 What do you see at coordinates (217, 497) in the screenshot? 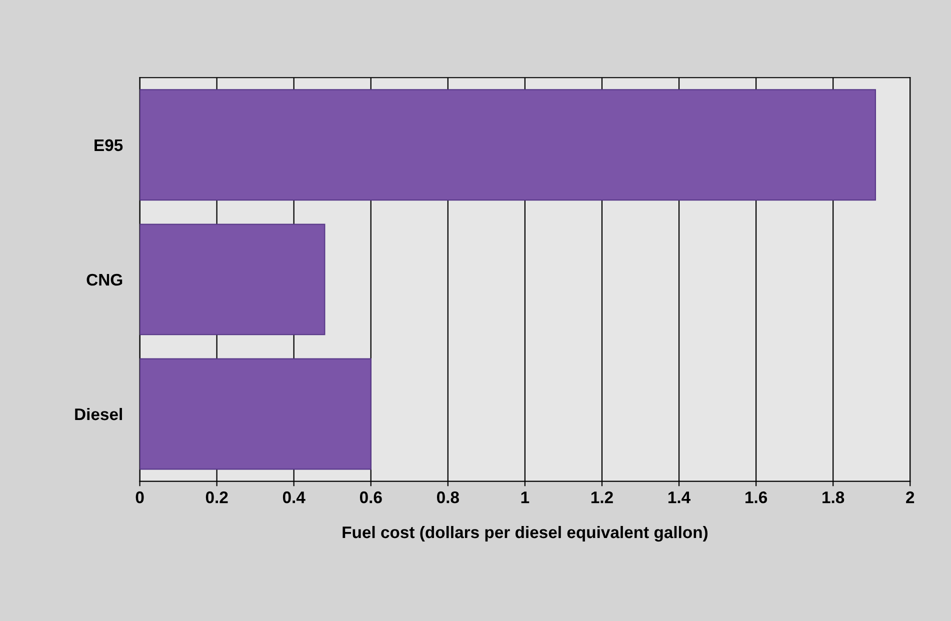
I see `x-tick-label: 0.2` at bounding box center [217, 497].